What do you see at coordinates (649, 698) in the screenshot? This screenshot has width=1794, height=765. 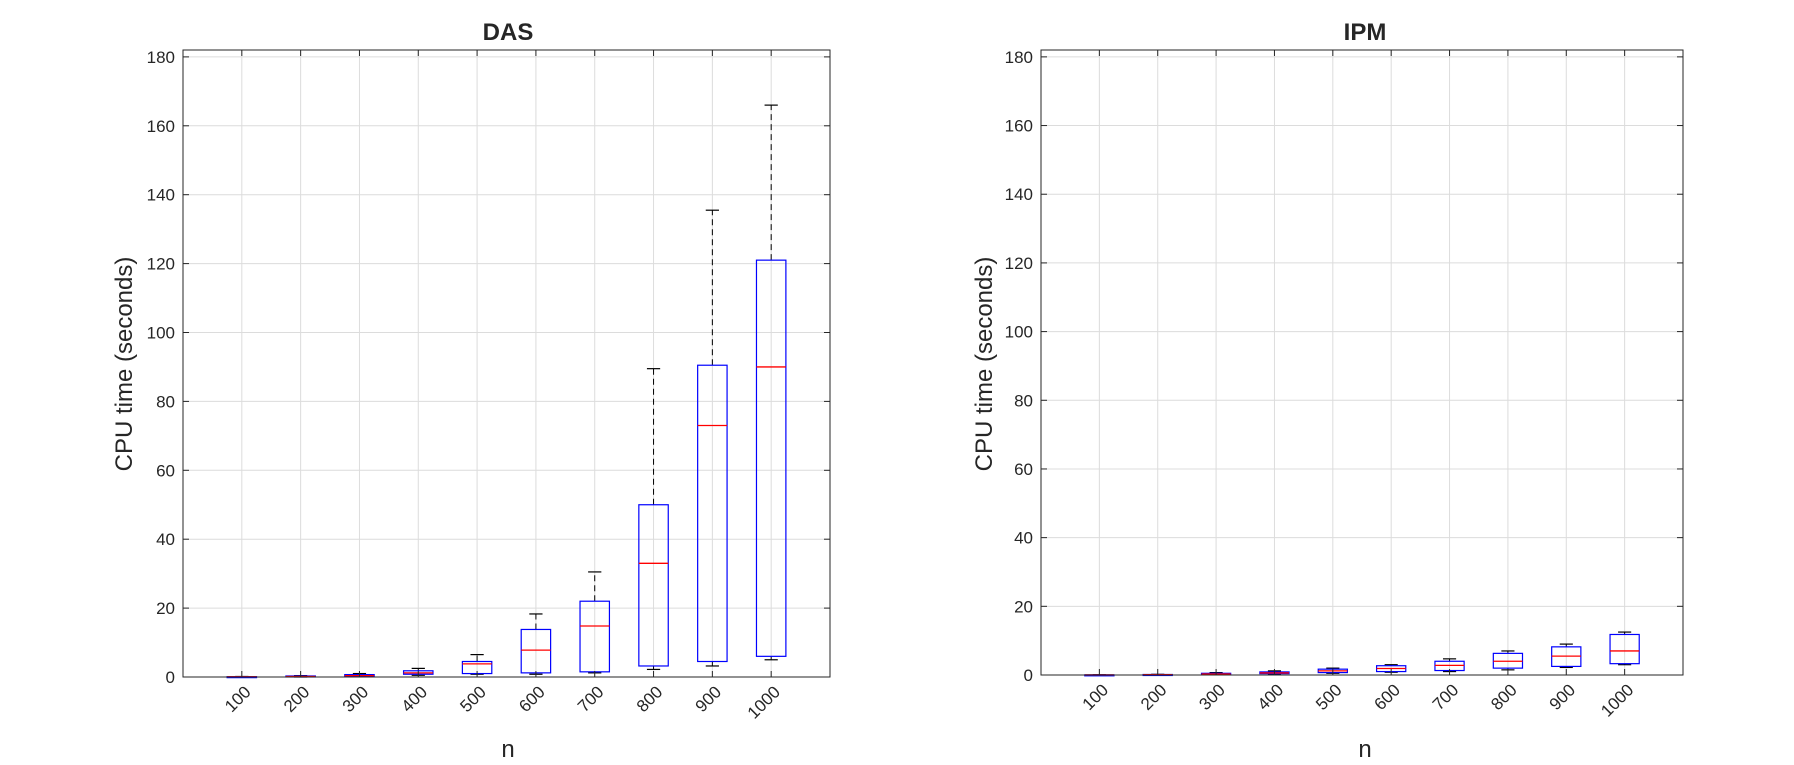 I see `das-x-tick-label: 800` at bounding box center [649, 698].